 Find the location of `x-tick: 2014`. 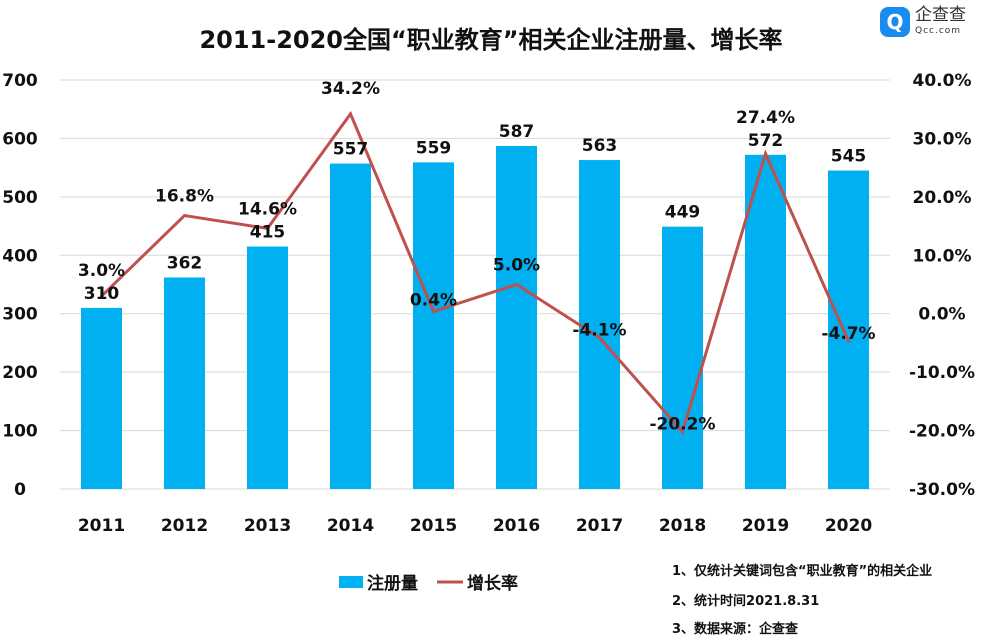

x-tick: 2014 is located at coordinates (350, 526).